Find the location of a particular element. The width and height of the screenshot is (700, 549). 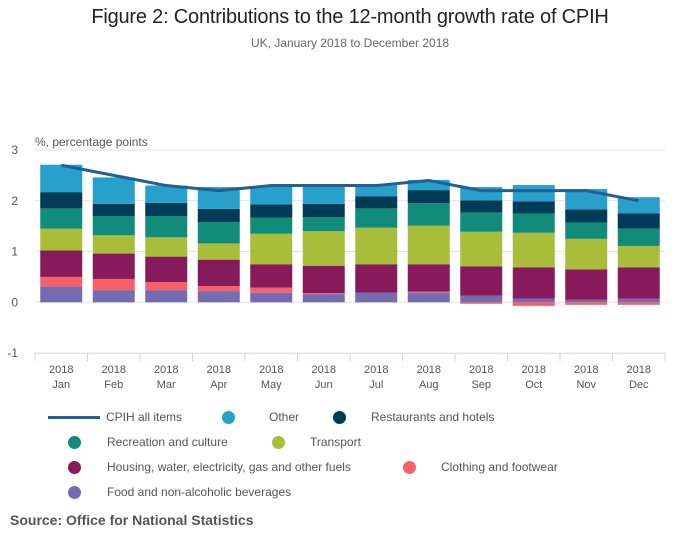

legend-label: Transport is located at coordinates (335, 442).